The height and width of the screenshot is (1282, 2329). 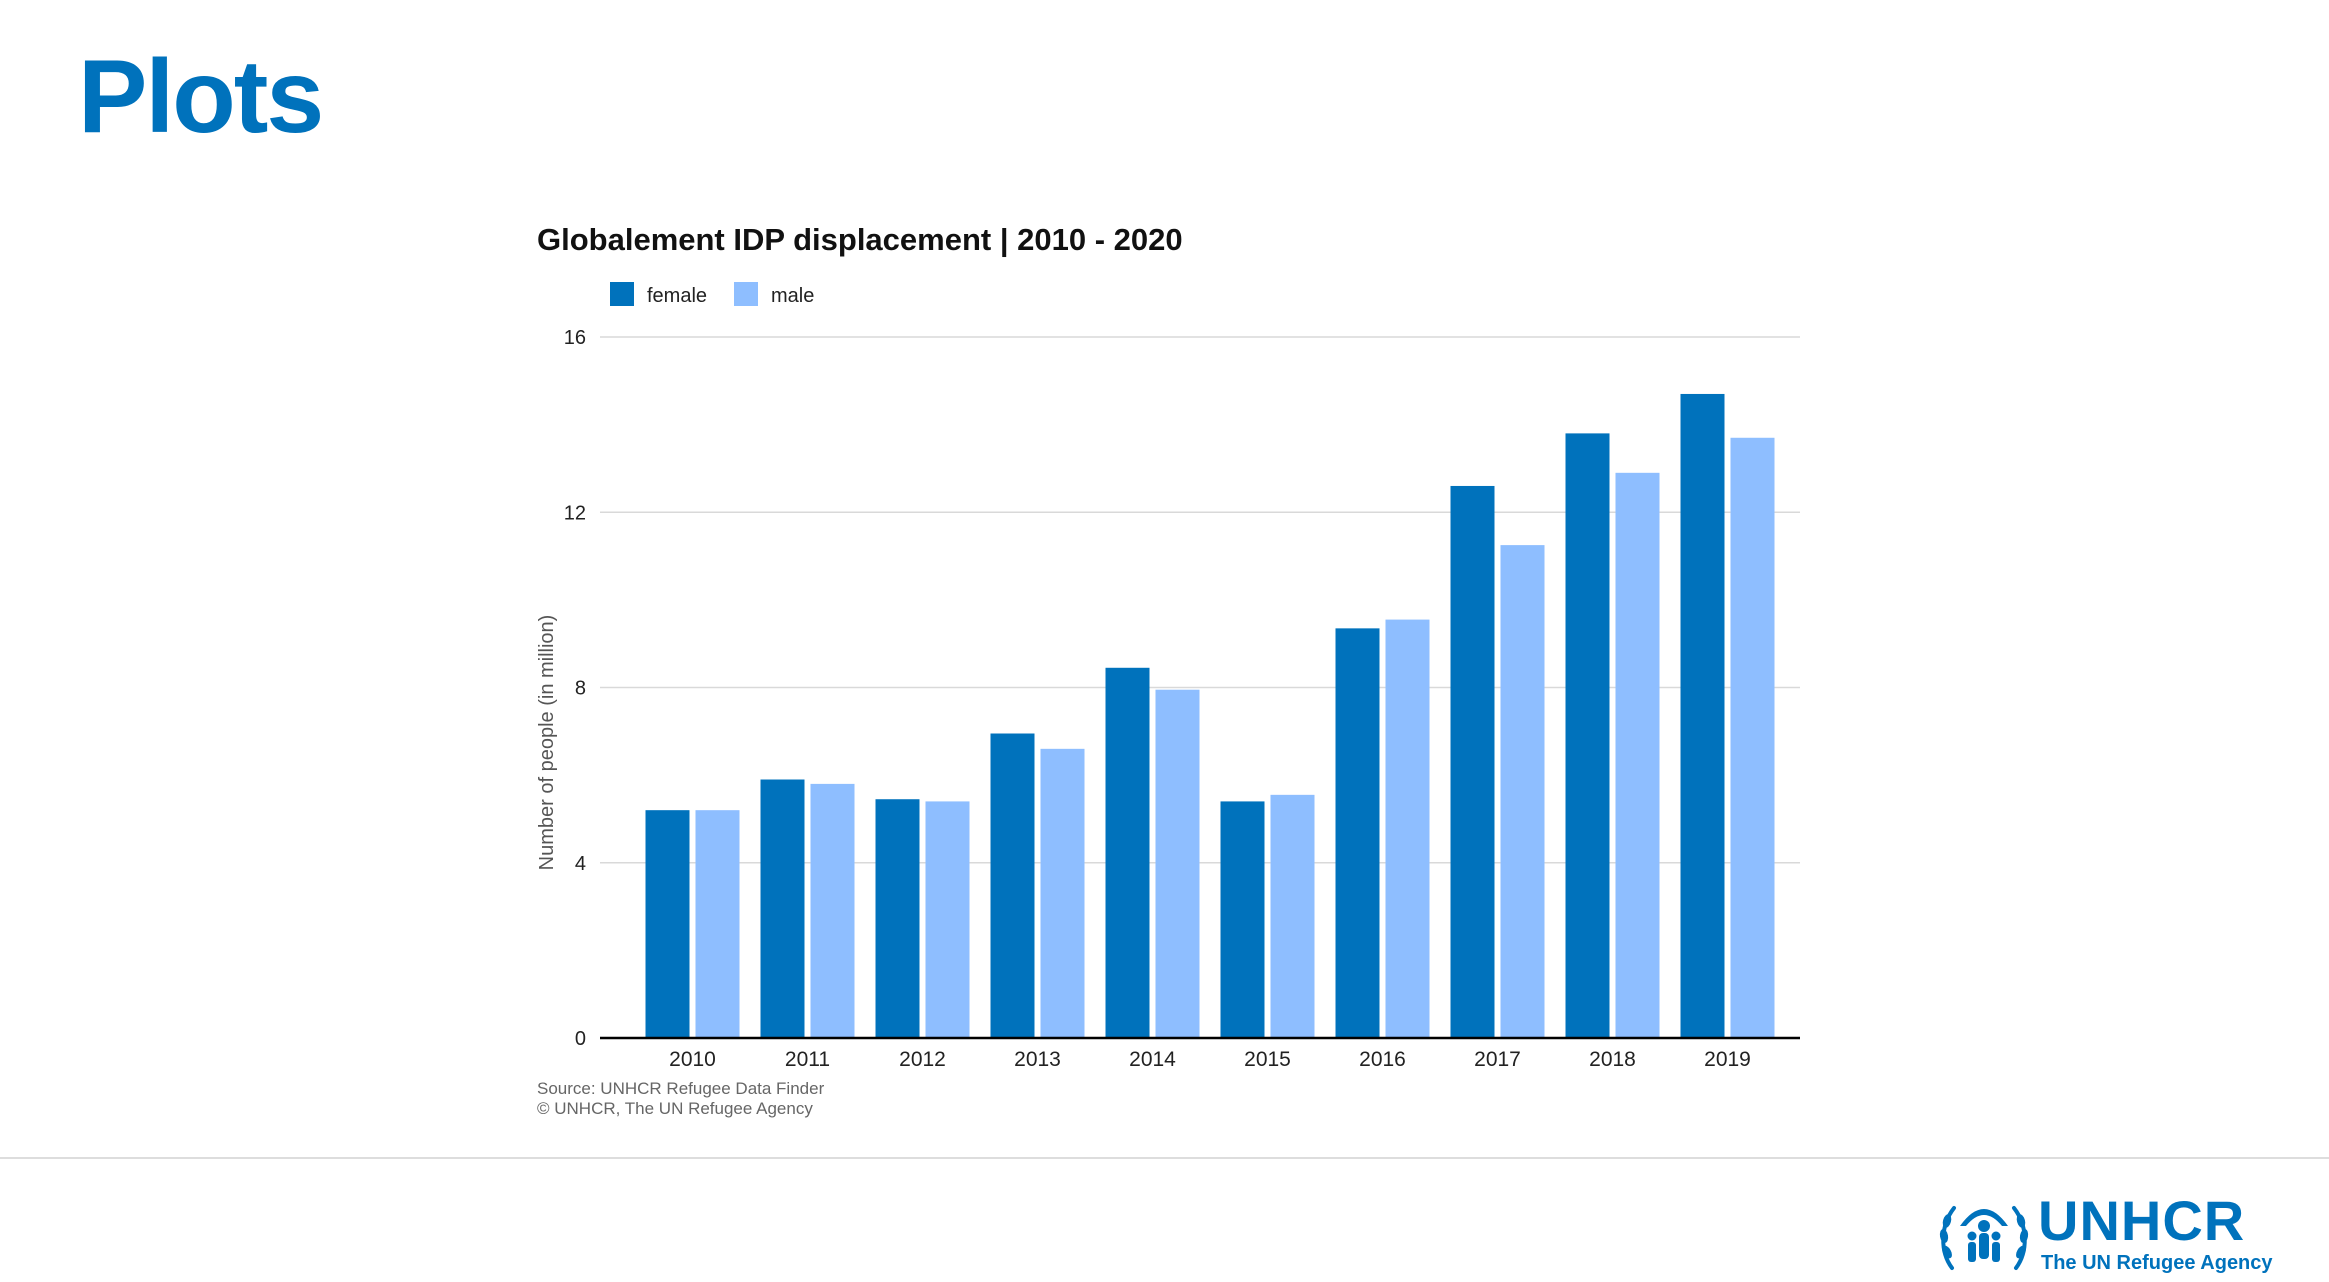 I want to click on bar-female-2017, so click(x=1472, y=761).